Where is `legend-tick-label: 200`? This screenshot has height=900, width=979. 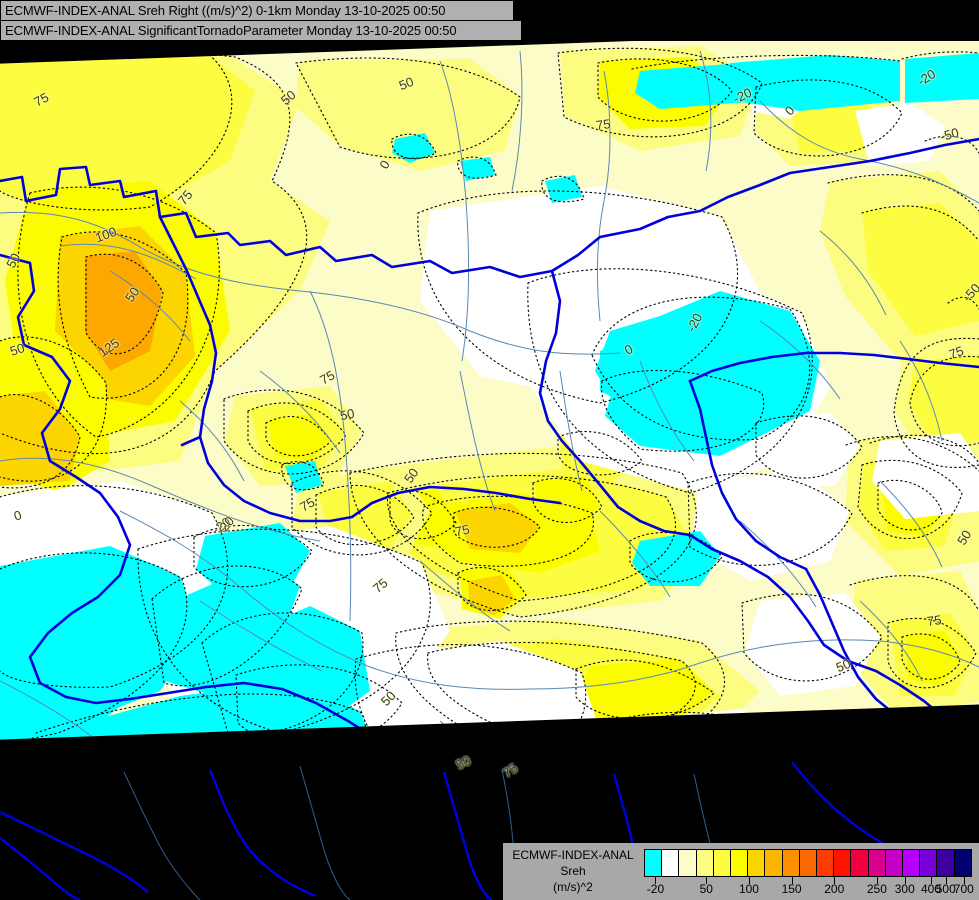
legend-tick-label: 200 is located at coordinates (834, 889).